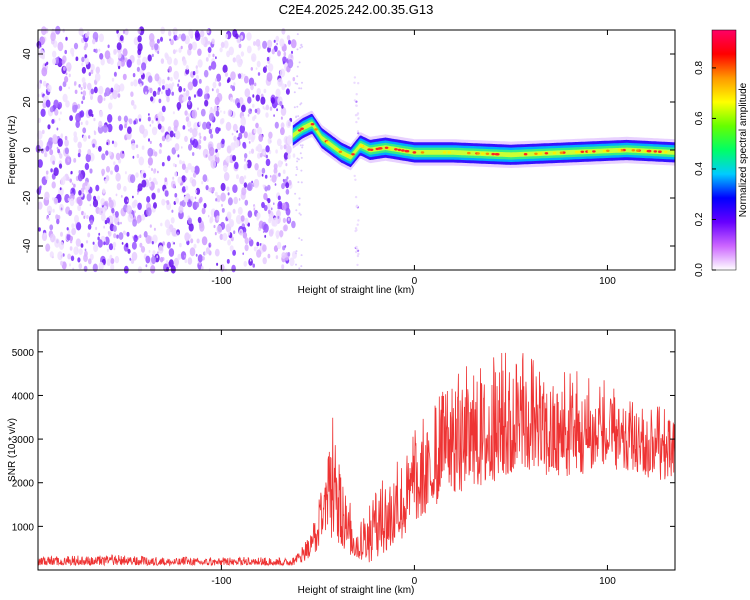 The height and width of the screenshot is (600, 750). I want to click on spectrogram-y-tick-label: -40, so click(27, 245).